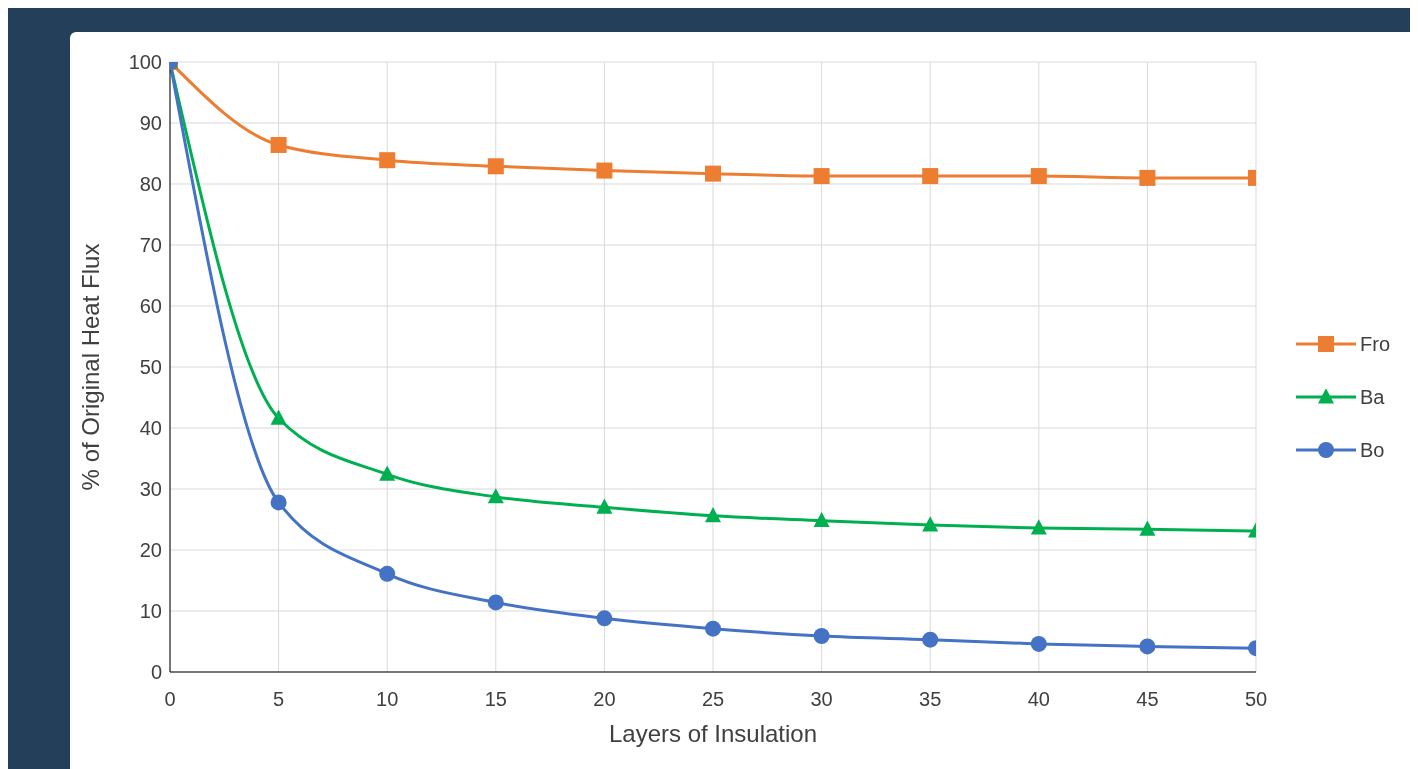  I want to click on y-tick-label: 100, so click(145, 62).